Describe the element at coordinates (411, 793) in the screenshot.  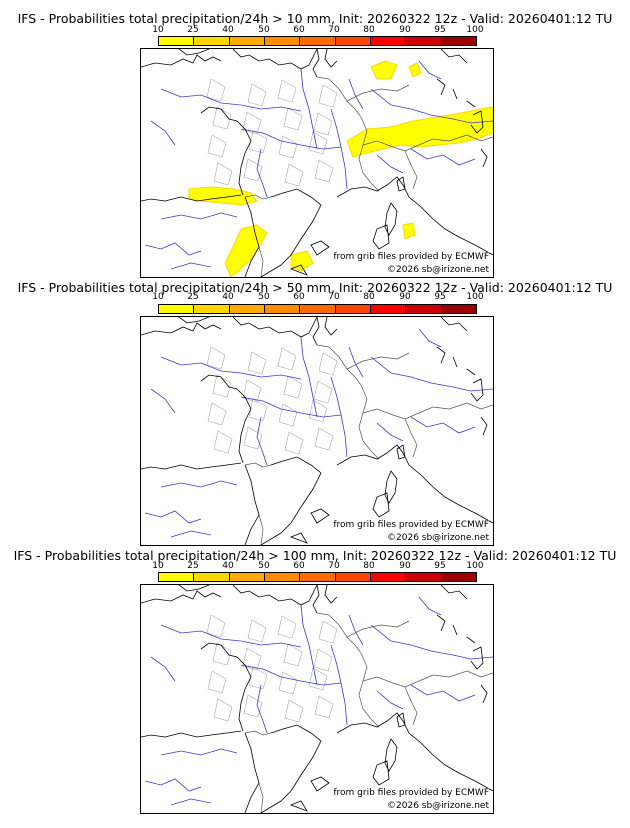
I see `source-credit: from grib files provided by ECMWF` at that location.